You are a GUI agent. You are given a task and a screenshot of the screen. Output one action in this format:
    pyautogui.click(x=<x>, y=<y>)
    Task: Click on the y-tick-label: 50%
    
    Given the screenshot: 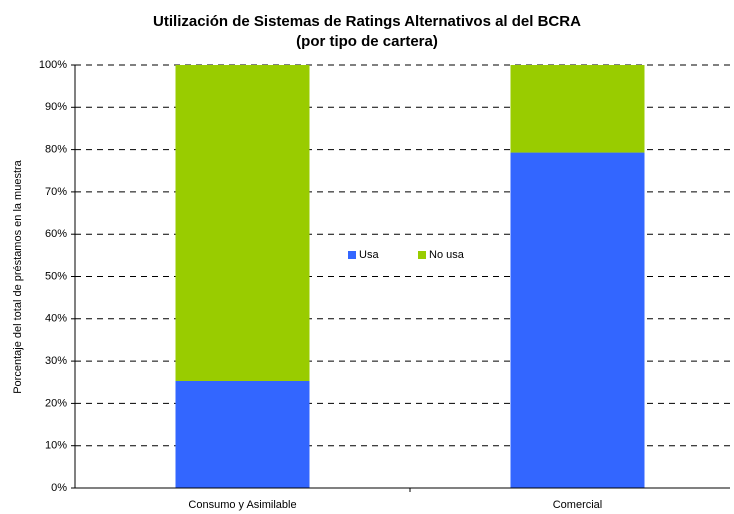 What is the action you would take?
    pyautogui.click(x=56, y=276)
    